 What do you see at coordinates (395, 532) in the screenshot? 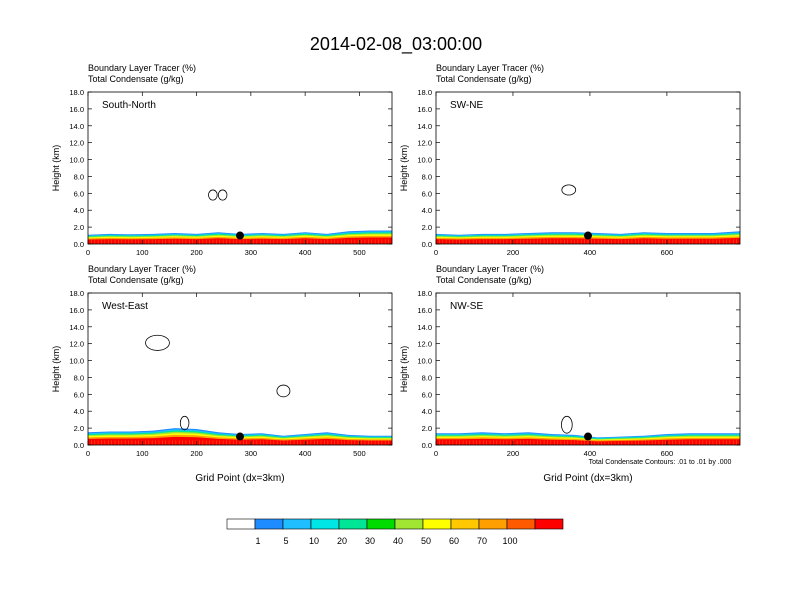
I see `colorbar: 1 5 10 20 30 40 50 60 70 100` at bounding box center [395, 532].